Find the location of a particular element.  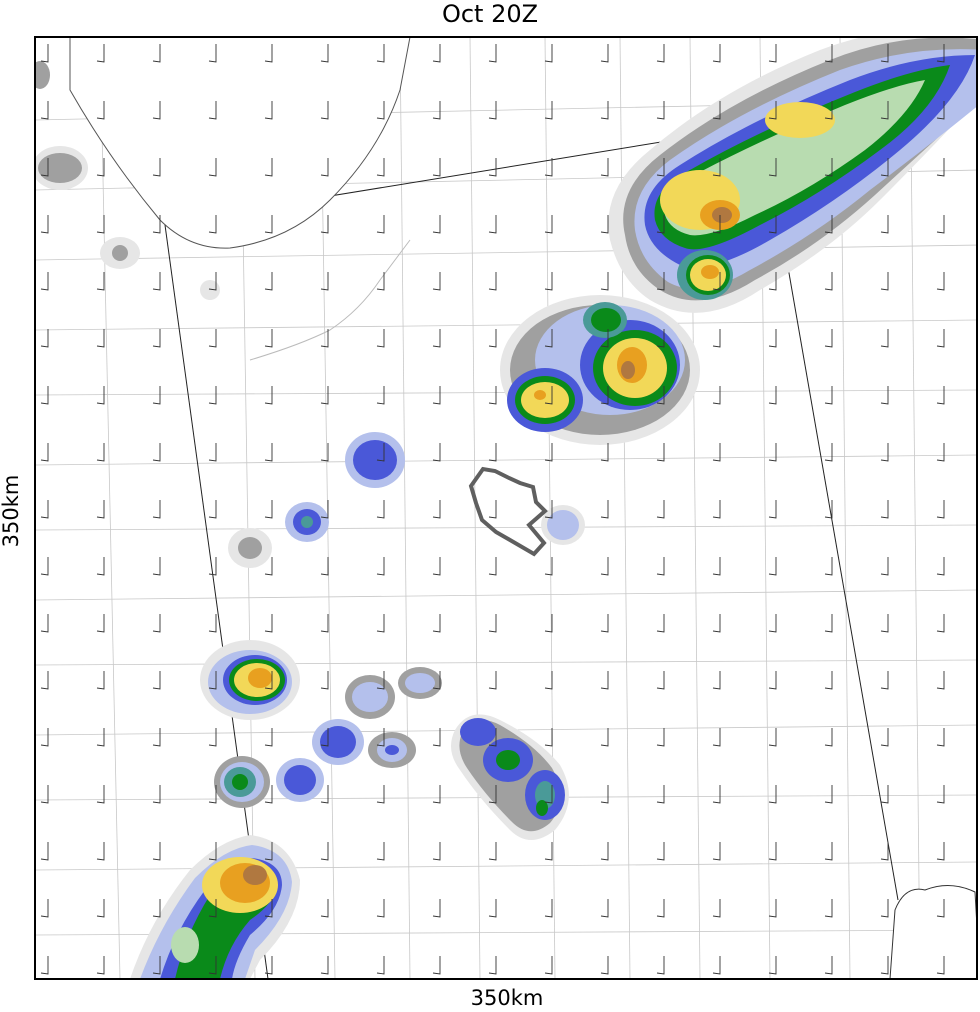

map-title: Oct 20Z is located at coordinates (490, 14).